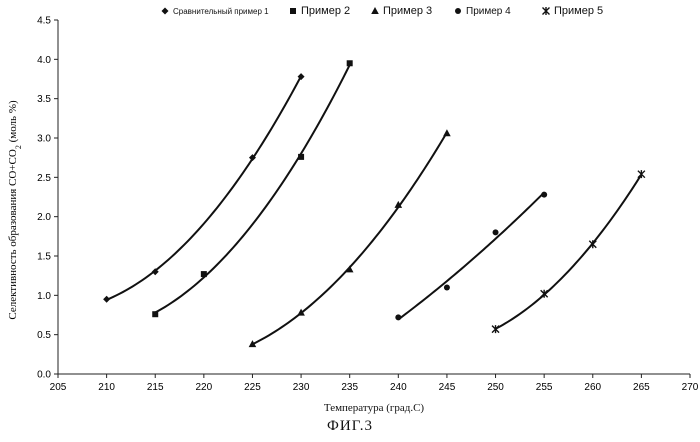 The width and height of the screenshot is (700, 442). I want to click on legend-label: Сравнительный пример 1, so click(221, 11).